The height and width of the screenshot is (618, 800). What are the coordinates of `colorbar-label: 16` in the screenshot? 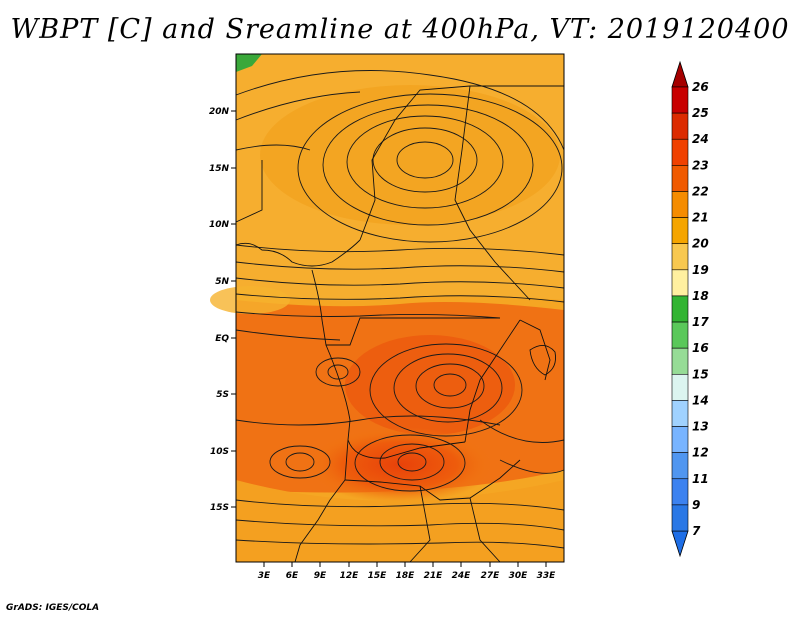 It's located at (700, 348).